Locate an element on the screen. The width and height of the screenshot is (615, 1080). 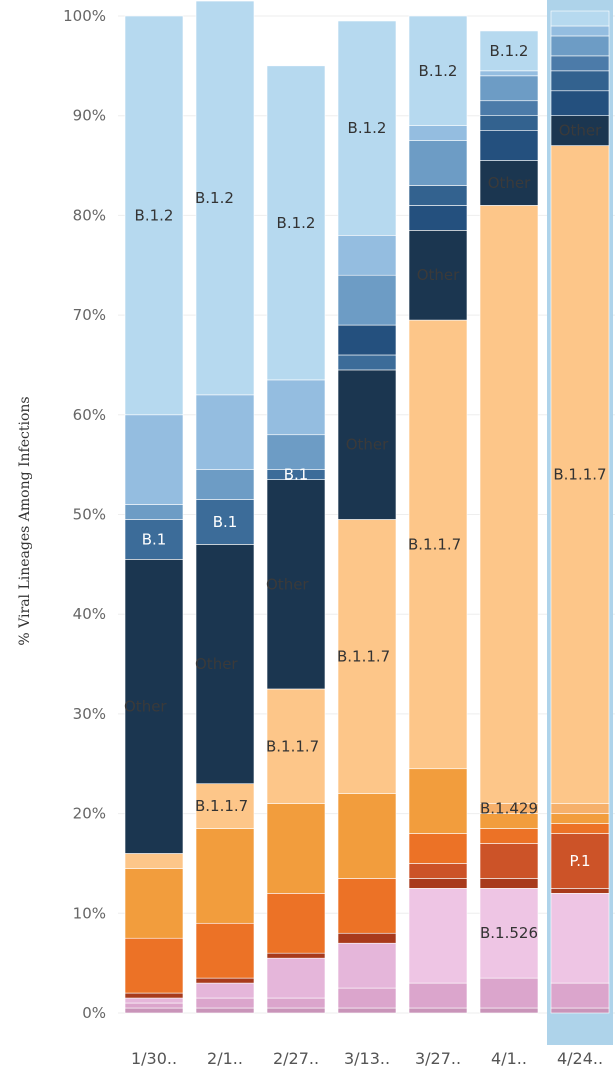
x-tick-label: 2/1.. is located at coordinates (225, 1058).